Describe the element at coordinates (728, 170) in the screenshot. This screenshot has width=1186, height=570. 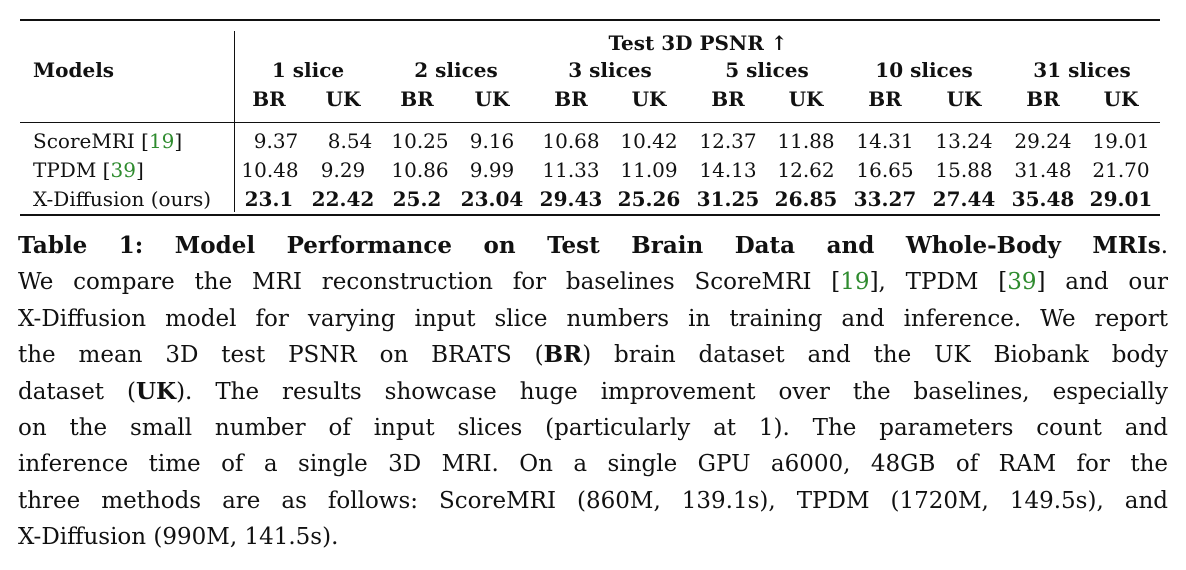
I see `table-cell: 14.13` at that location.